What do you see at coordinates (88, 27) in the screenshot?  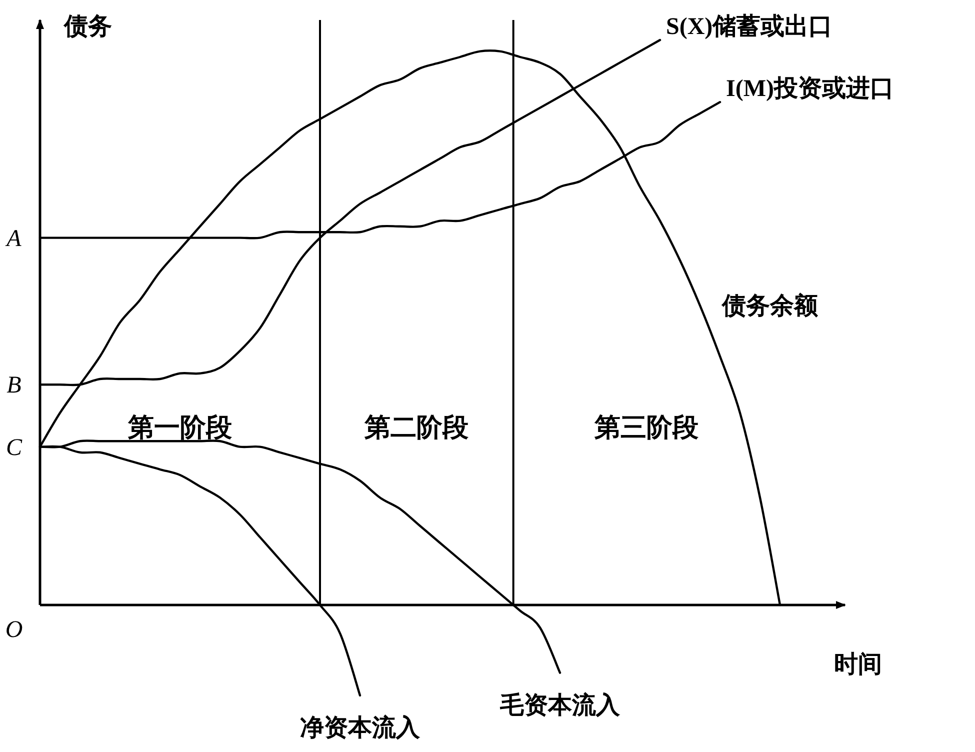 I see `ylabel: 债务` at bounding box center [88, 27].